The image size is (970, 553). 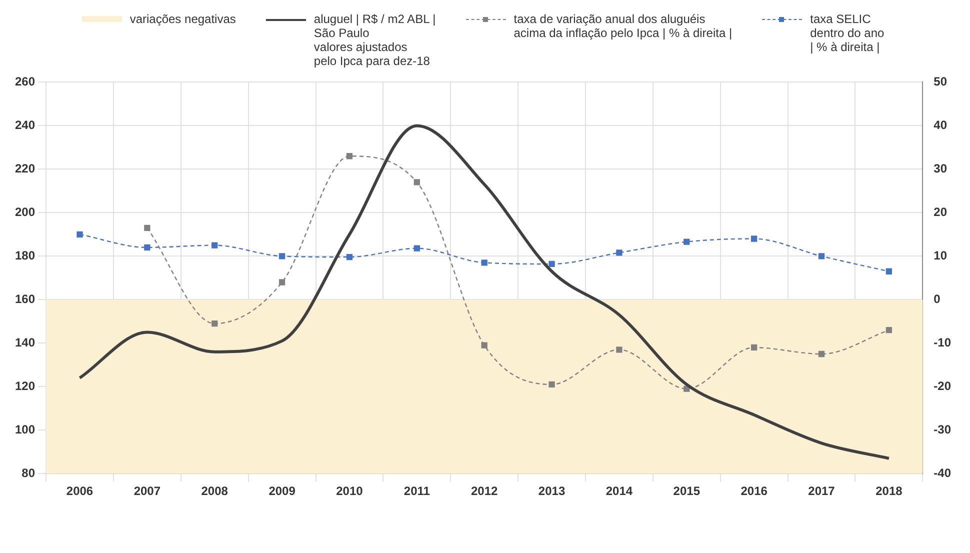 What do you see at coordinates (25, 429) in the screenshot?
I see `y-tick-label: 100` at bounding box center [25, 429].